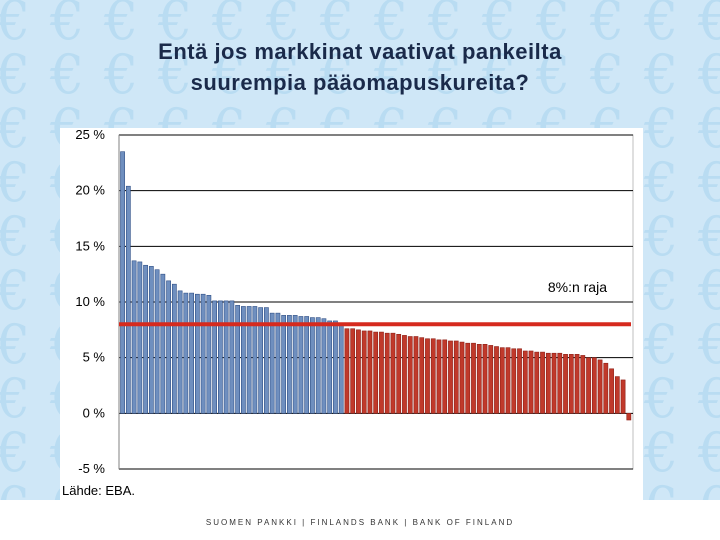  What do you see at coordinates (360, 51) in the screenshot?
I see `slide-title-line-1: Entä jos markkinat vaativat pankeilta` at bounding box center [360, 51].